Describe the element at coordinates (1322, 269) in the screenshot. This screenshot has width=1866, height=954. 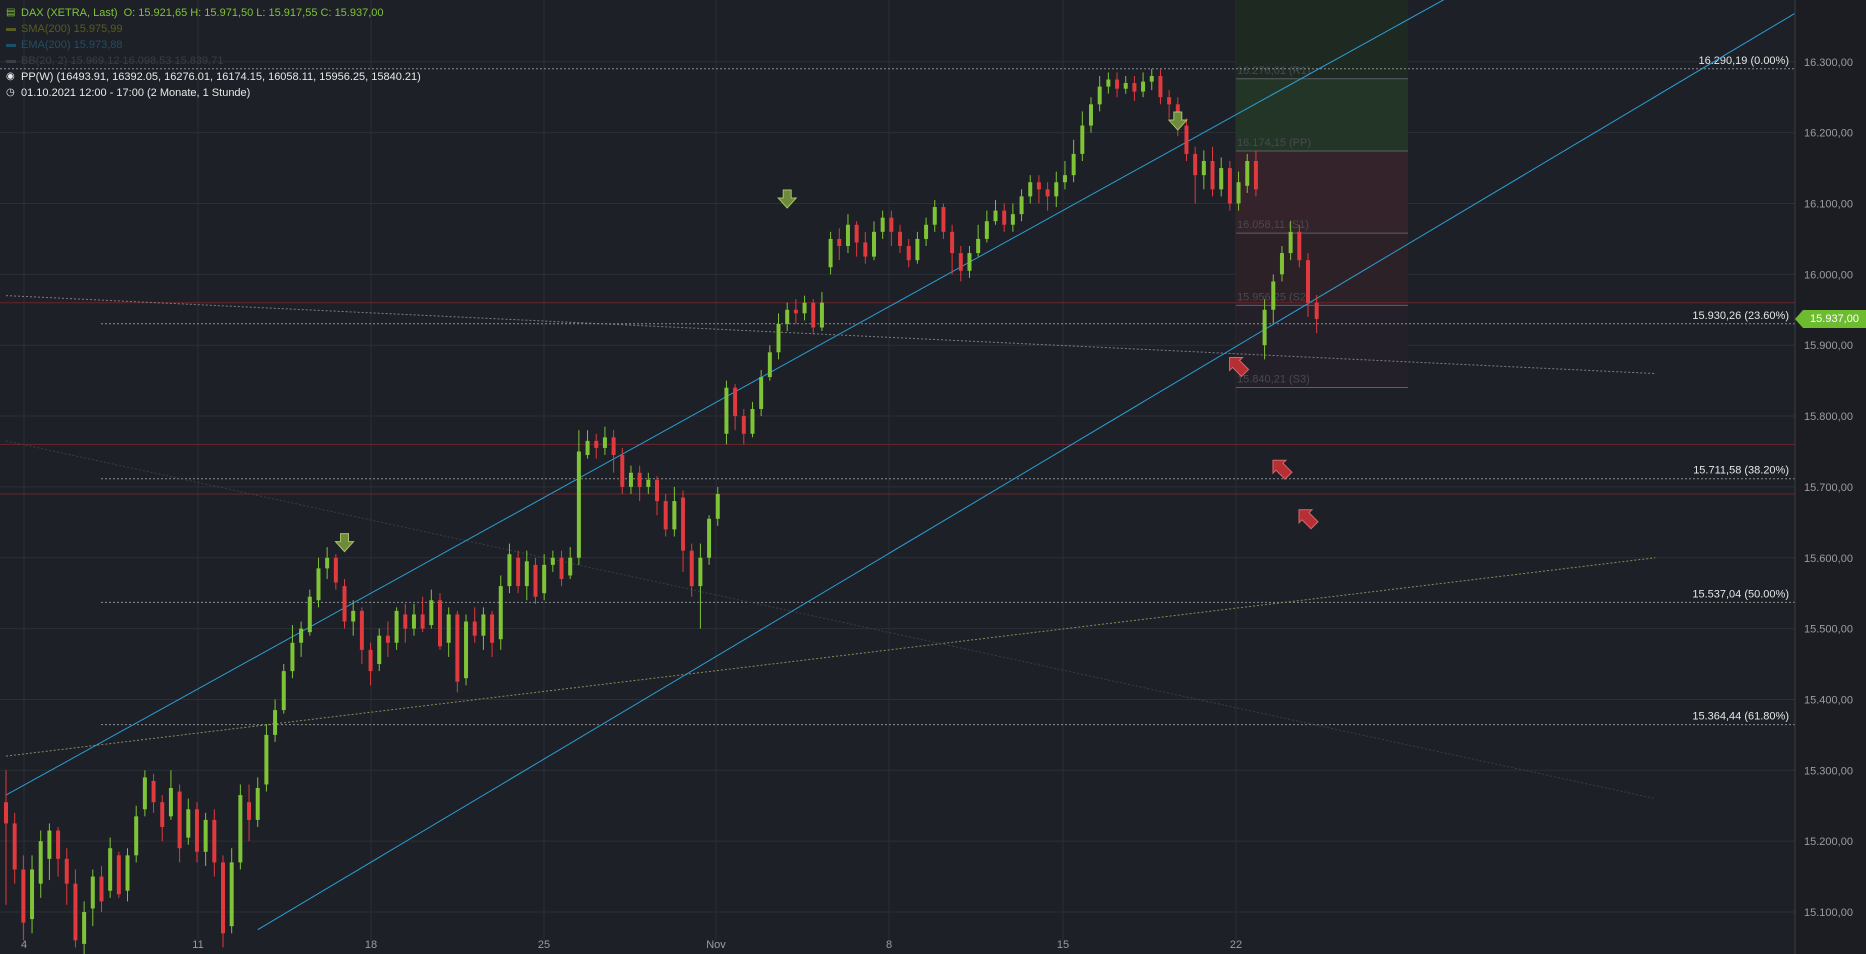
I see `pivot-zone-s2` at that location.